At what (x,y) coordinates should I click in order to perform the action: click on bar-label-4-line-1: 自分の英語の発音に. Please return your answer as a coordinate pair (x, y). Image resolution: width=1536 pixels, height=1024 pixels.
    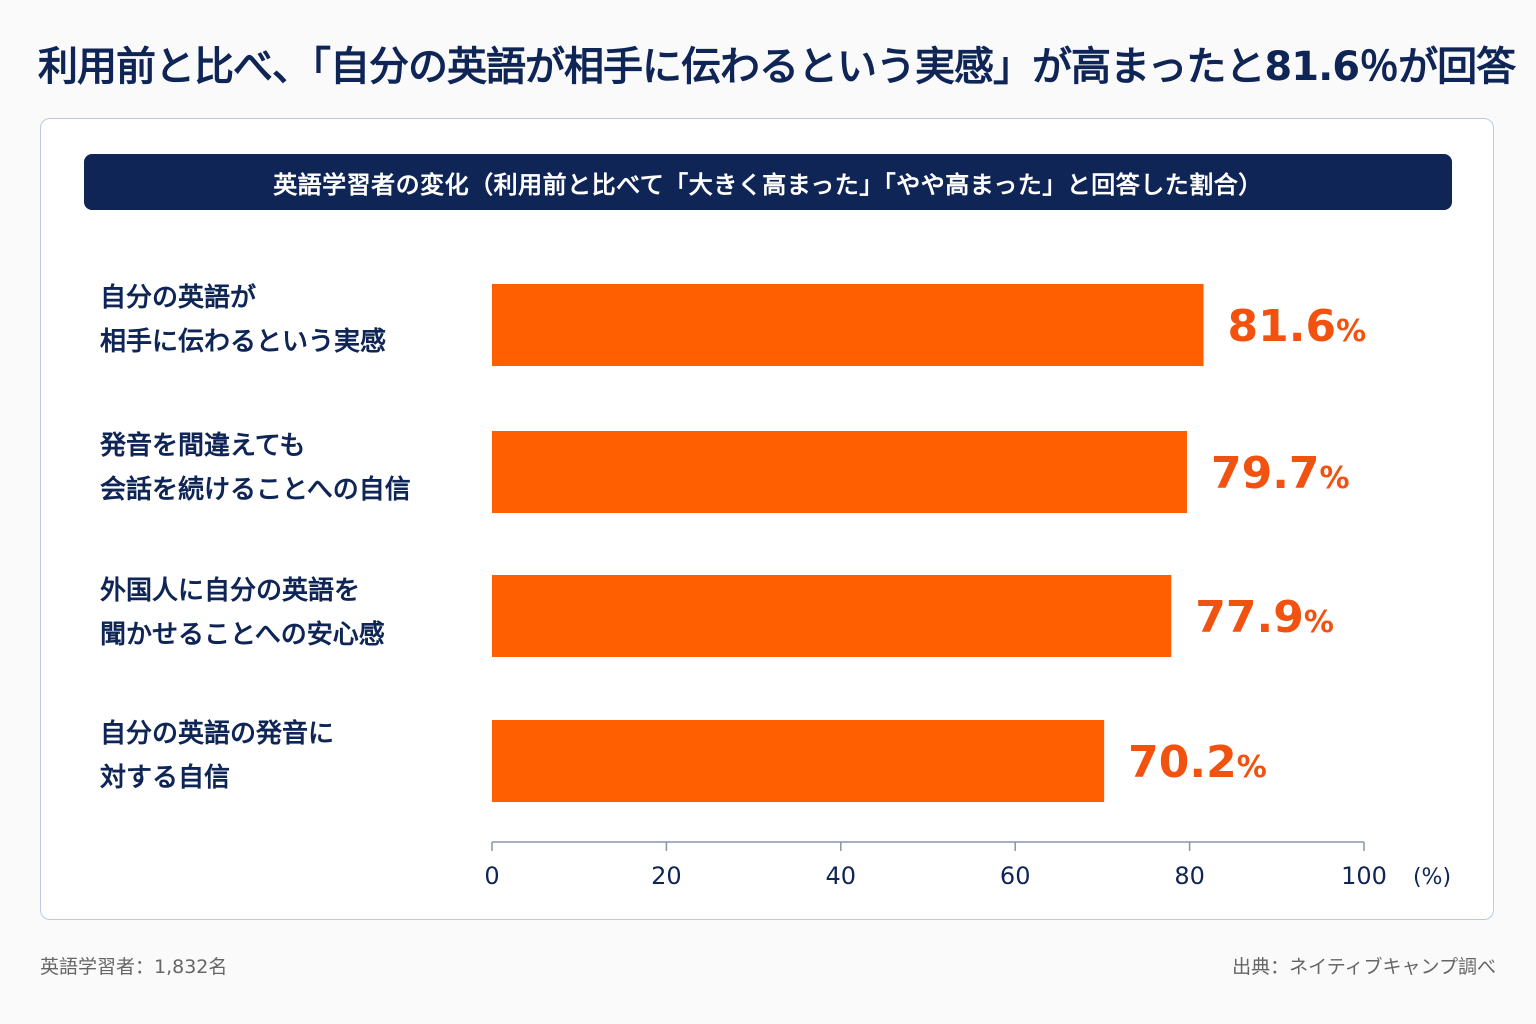
    Looking at the image, I should click on (217, 734).